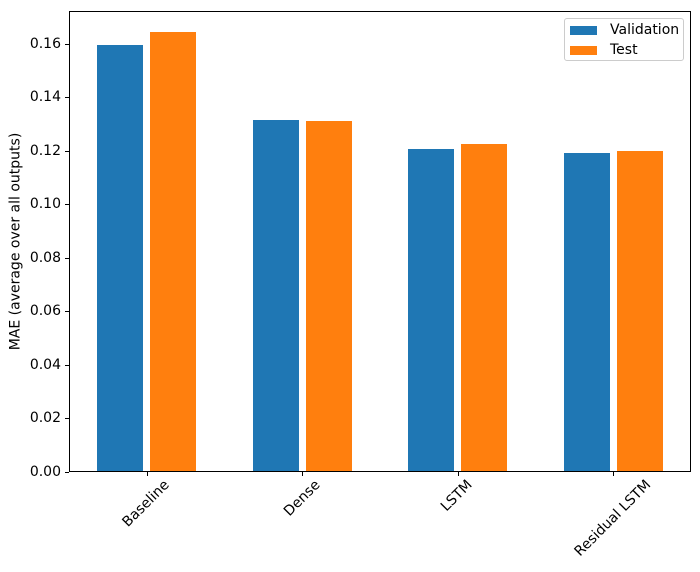 This screenshot has height=572, width=700. What do you see at coordinates (45, 151) in the screenshot?
I see `y-tick-label: 0.12` at bounding box center [45, 151].